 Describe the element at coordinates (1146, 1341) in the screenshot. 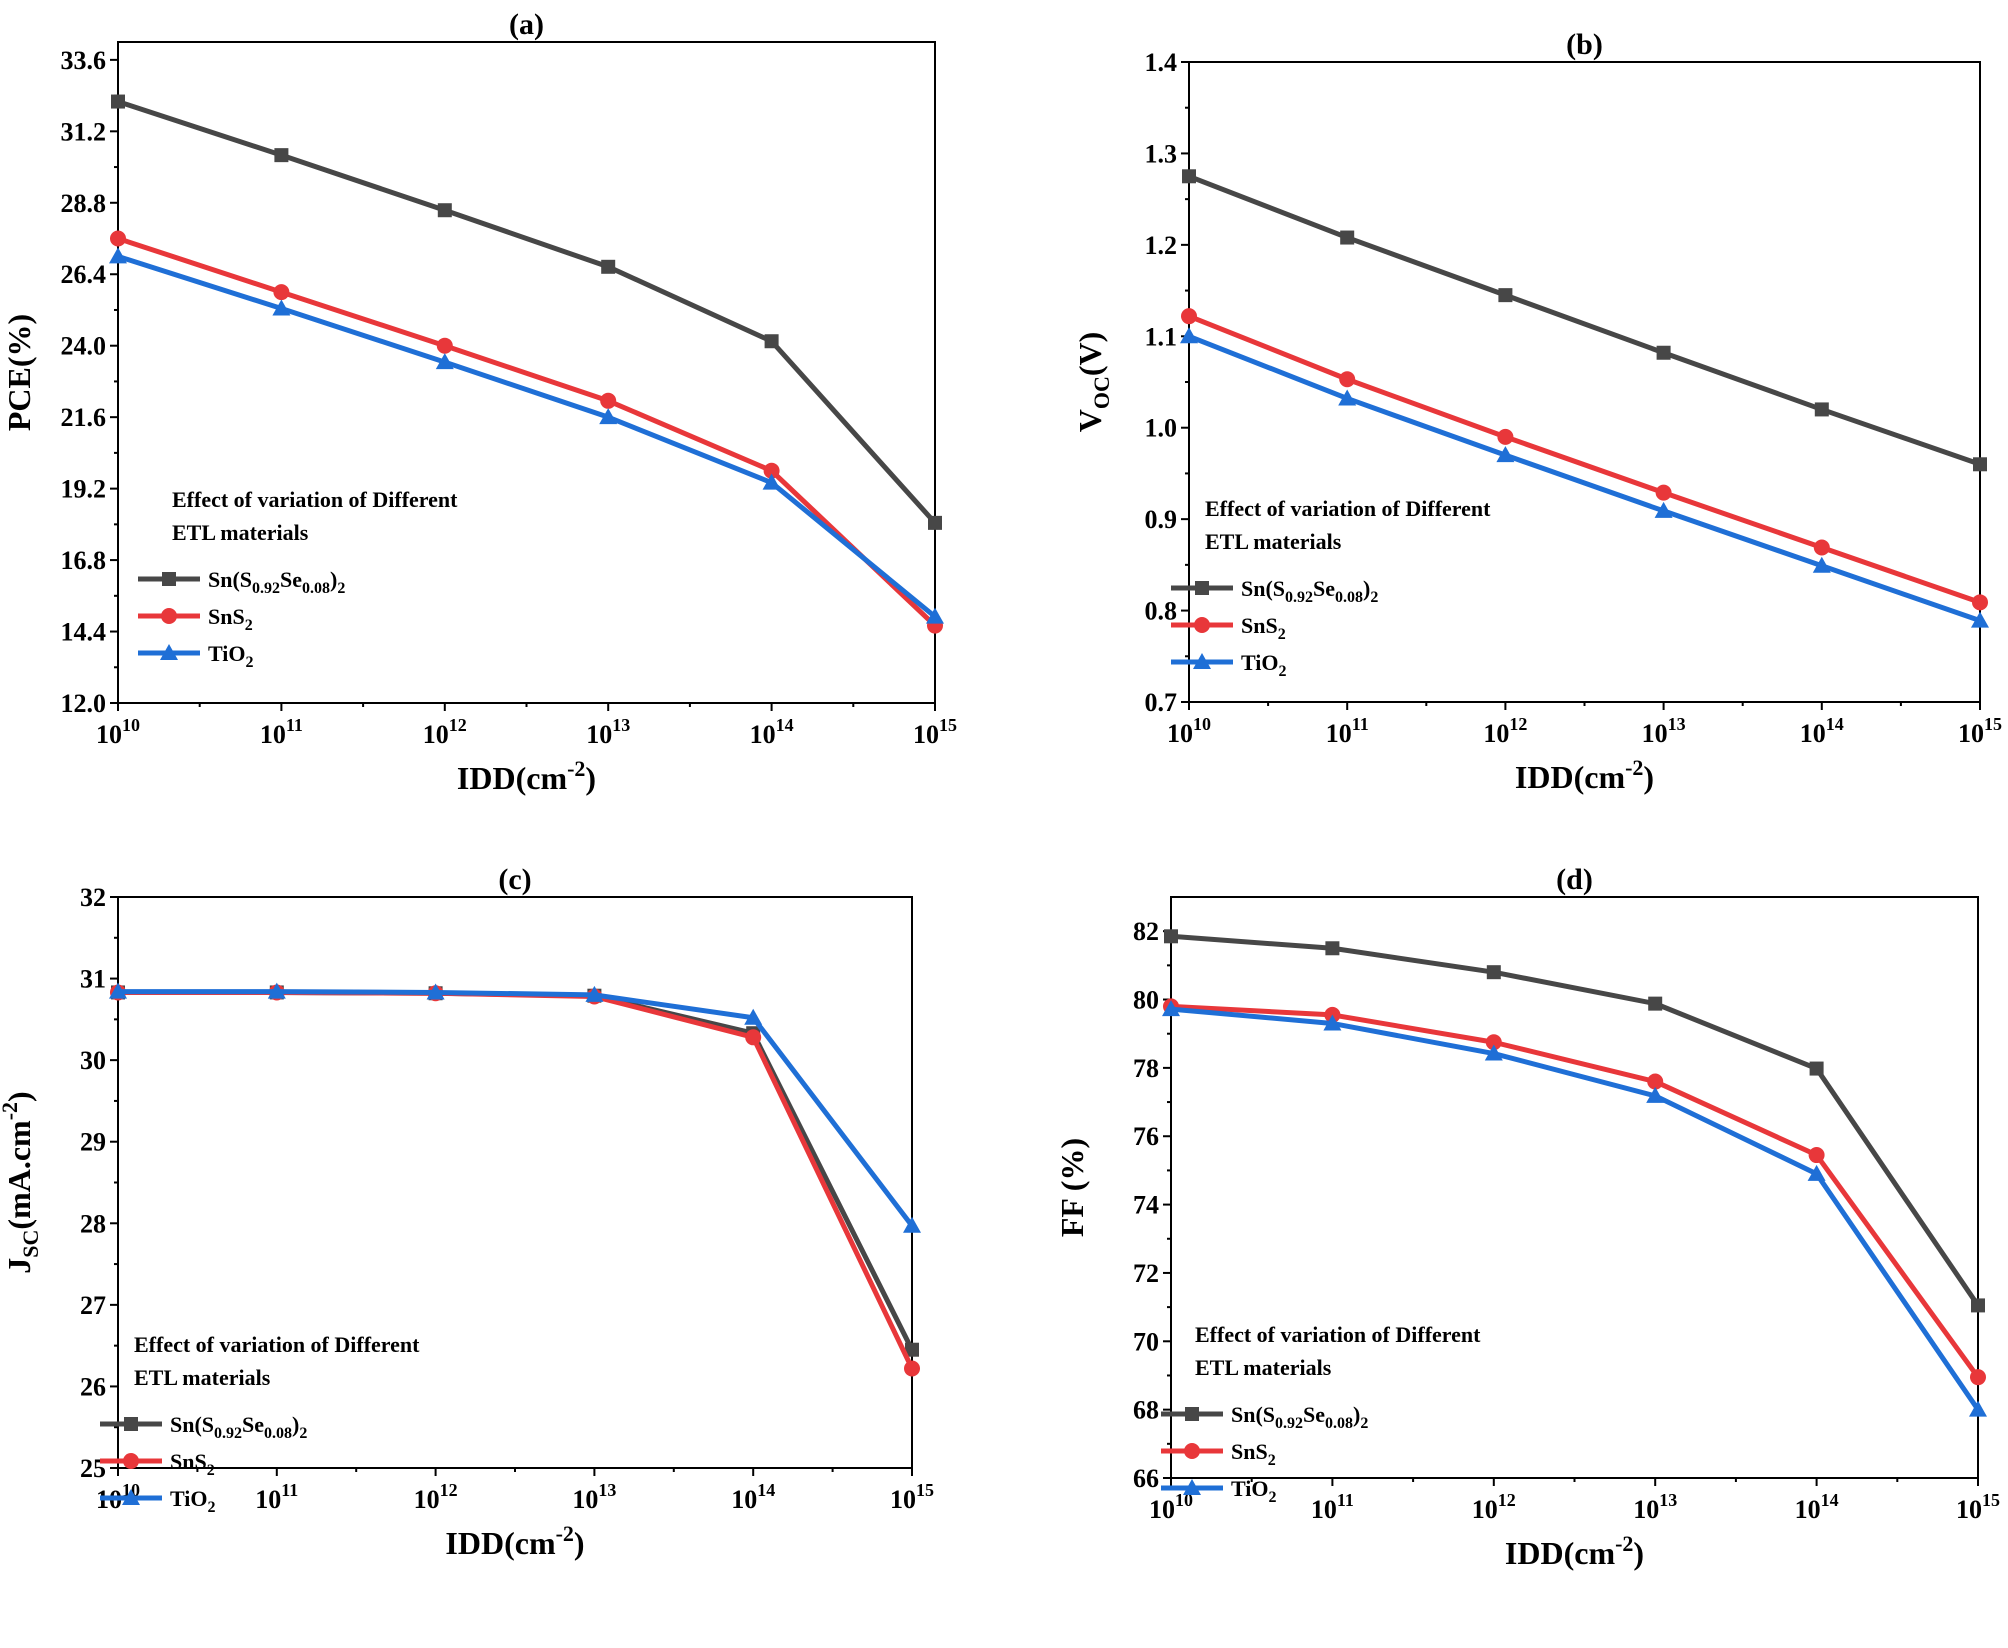

I see `y-tick-label: 70` at that location.